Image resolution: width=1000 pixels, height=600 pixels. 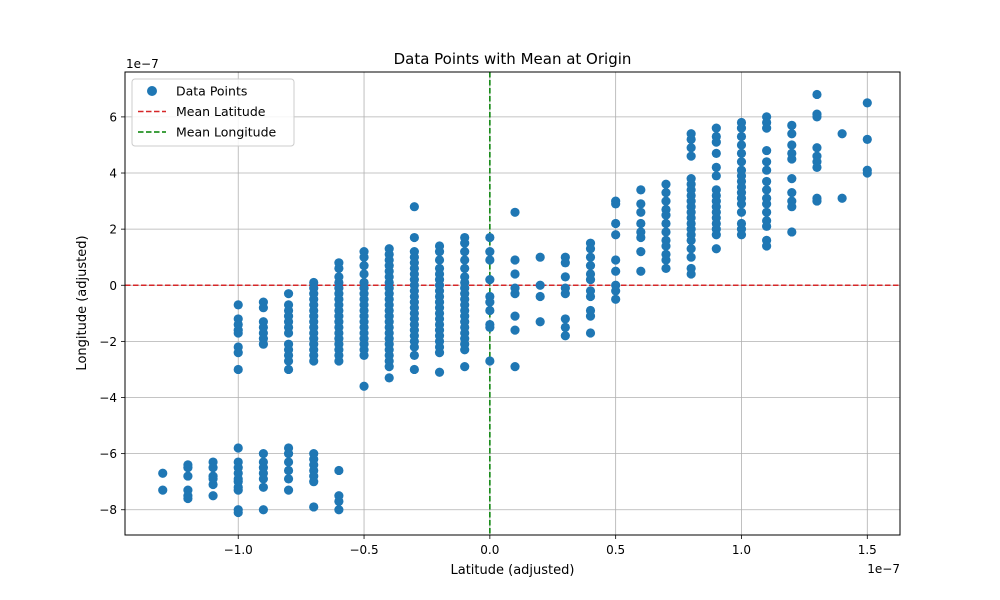 What do you see at coordinates (363, 550) in the screenshot?
I see `x-tick-label: −0.5` at bounding box center [363, 550].